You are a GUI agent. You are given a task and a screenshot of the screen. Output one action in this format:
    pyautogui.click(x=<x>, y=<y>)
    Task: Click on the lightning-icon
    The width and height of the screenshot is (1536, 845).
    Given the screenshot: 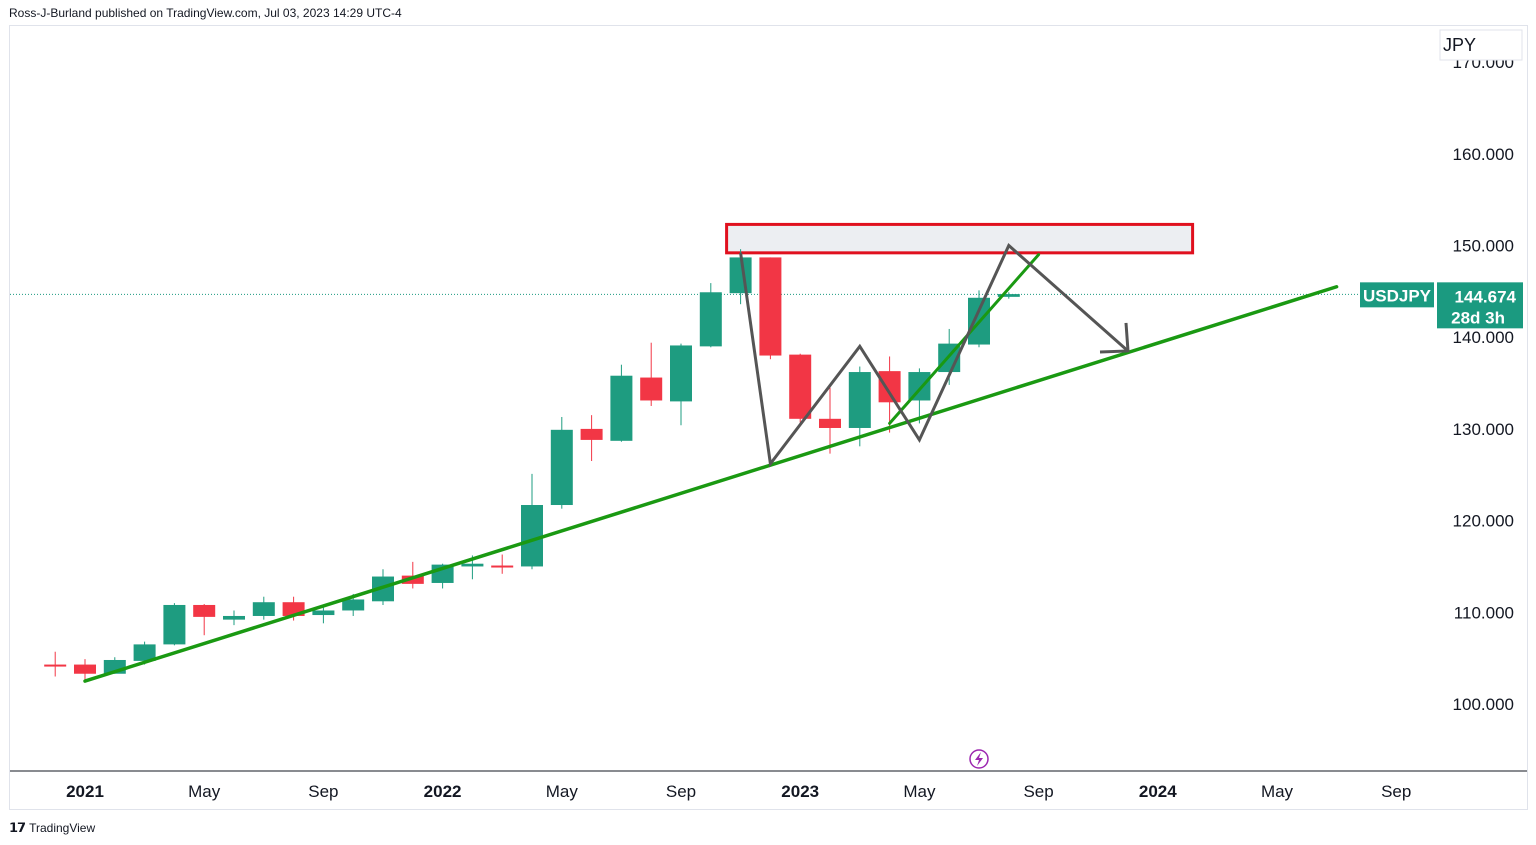 What is the action you would take?
    pyautogui.click(x=979, y=759)
    